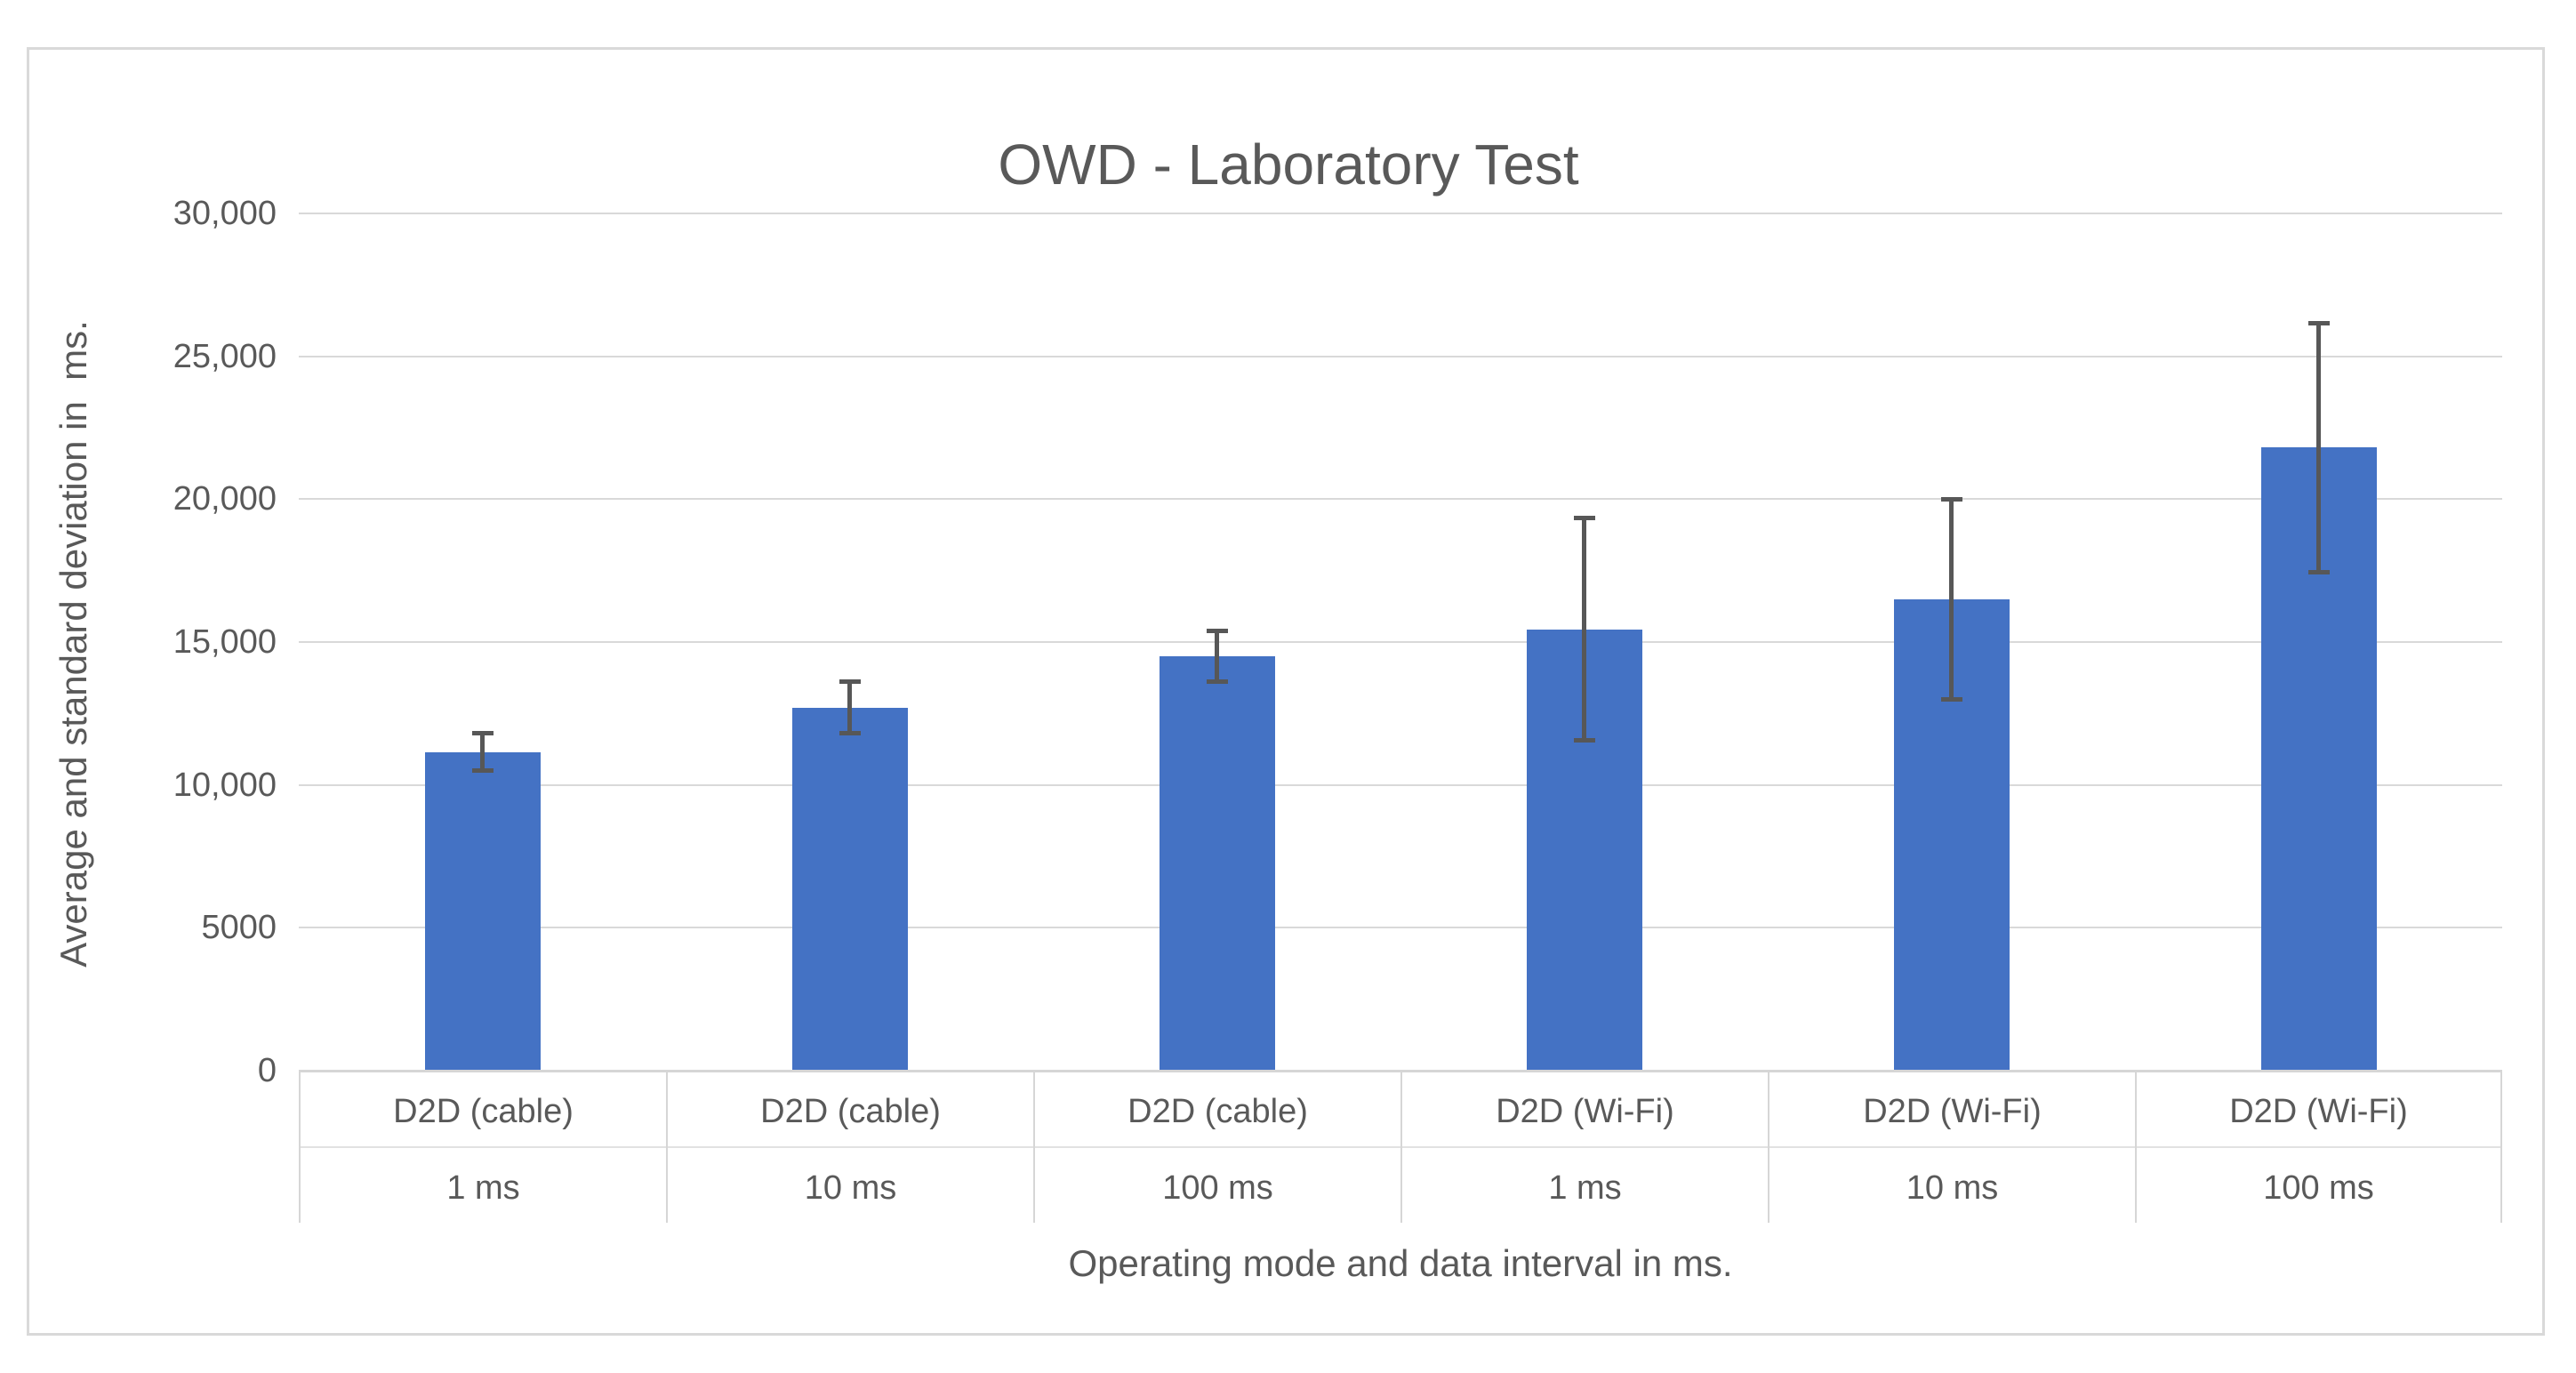 This screenshot has width=2576, height=1373. Describe the element at coordinates (225, 214) in the screenshot. I see `y-tick-label: 30,000` at that location.